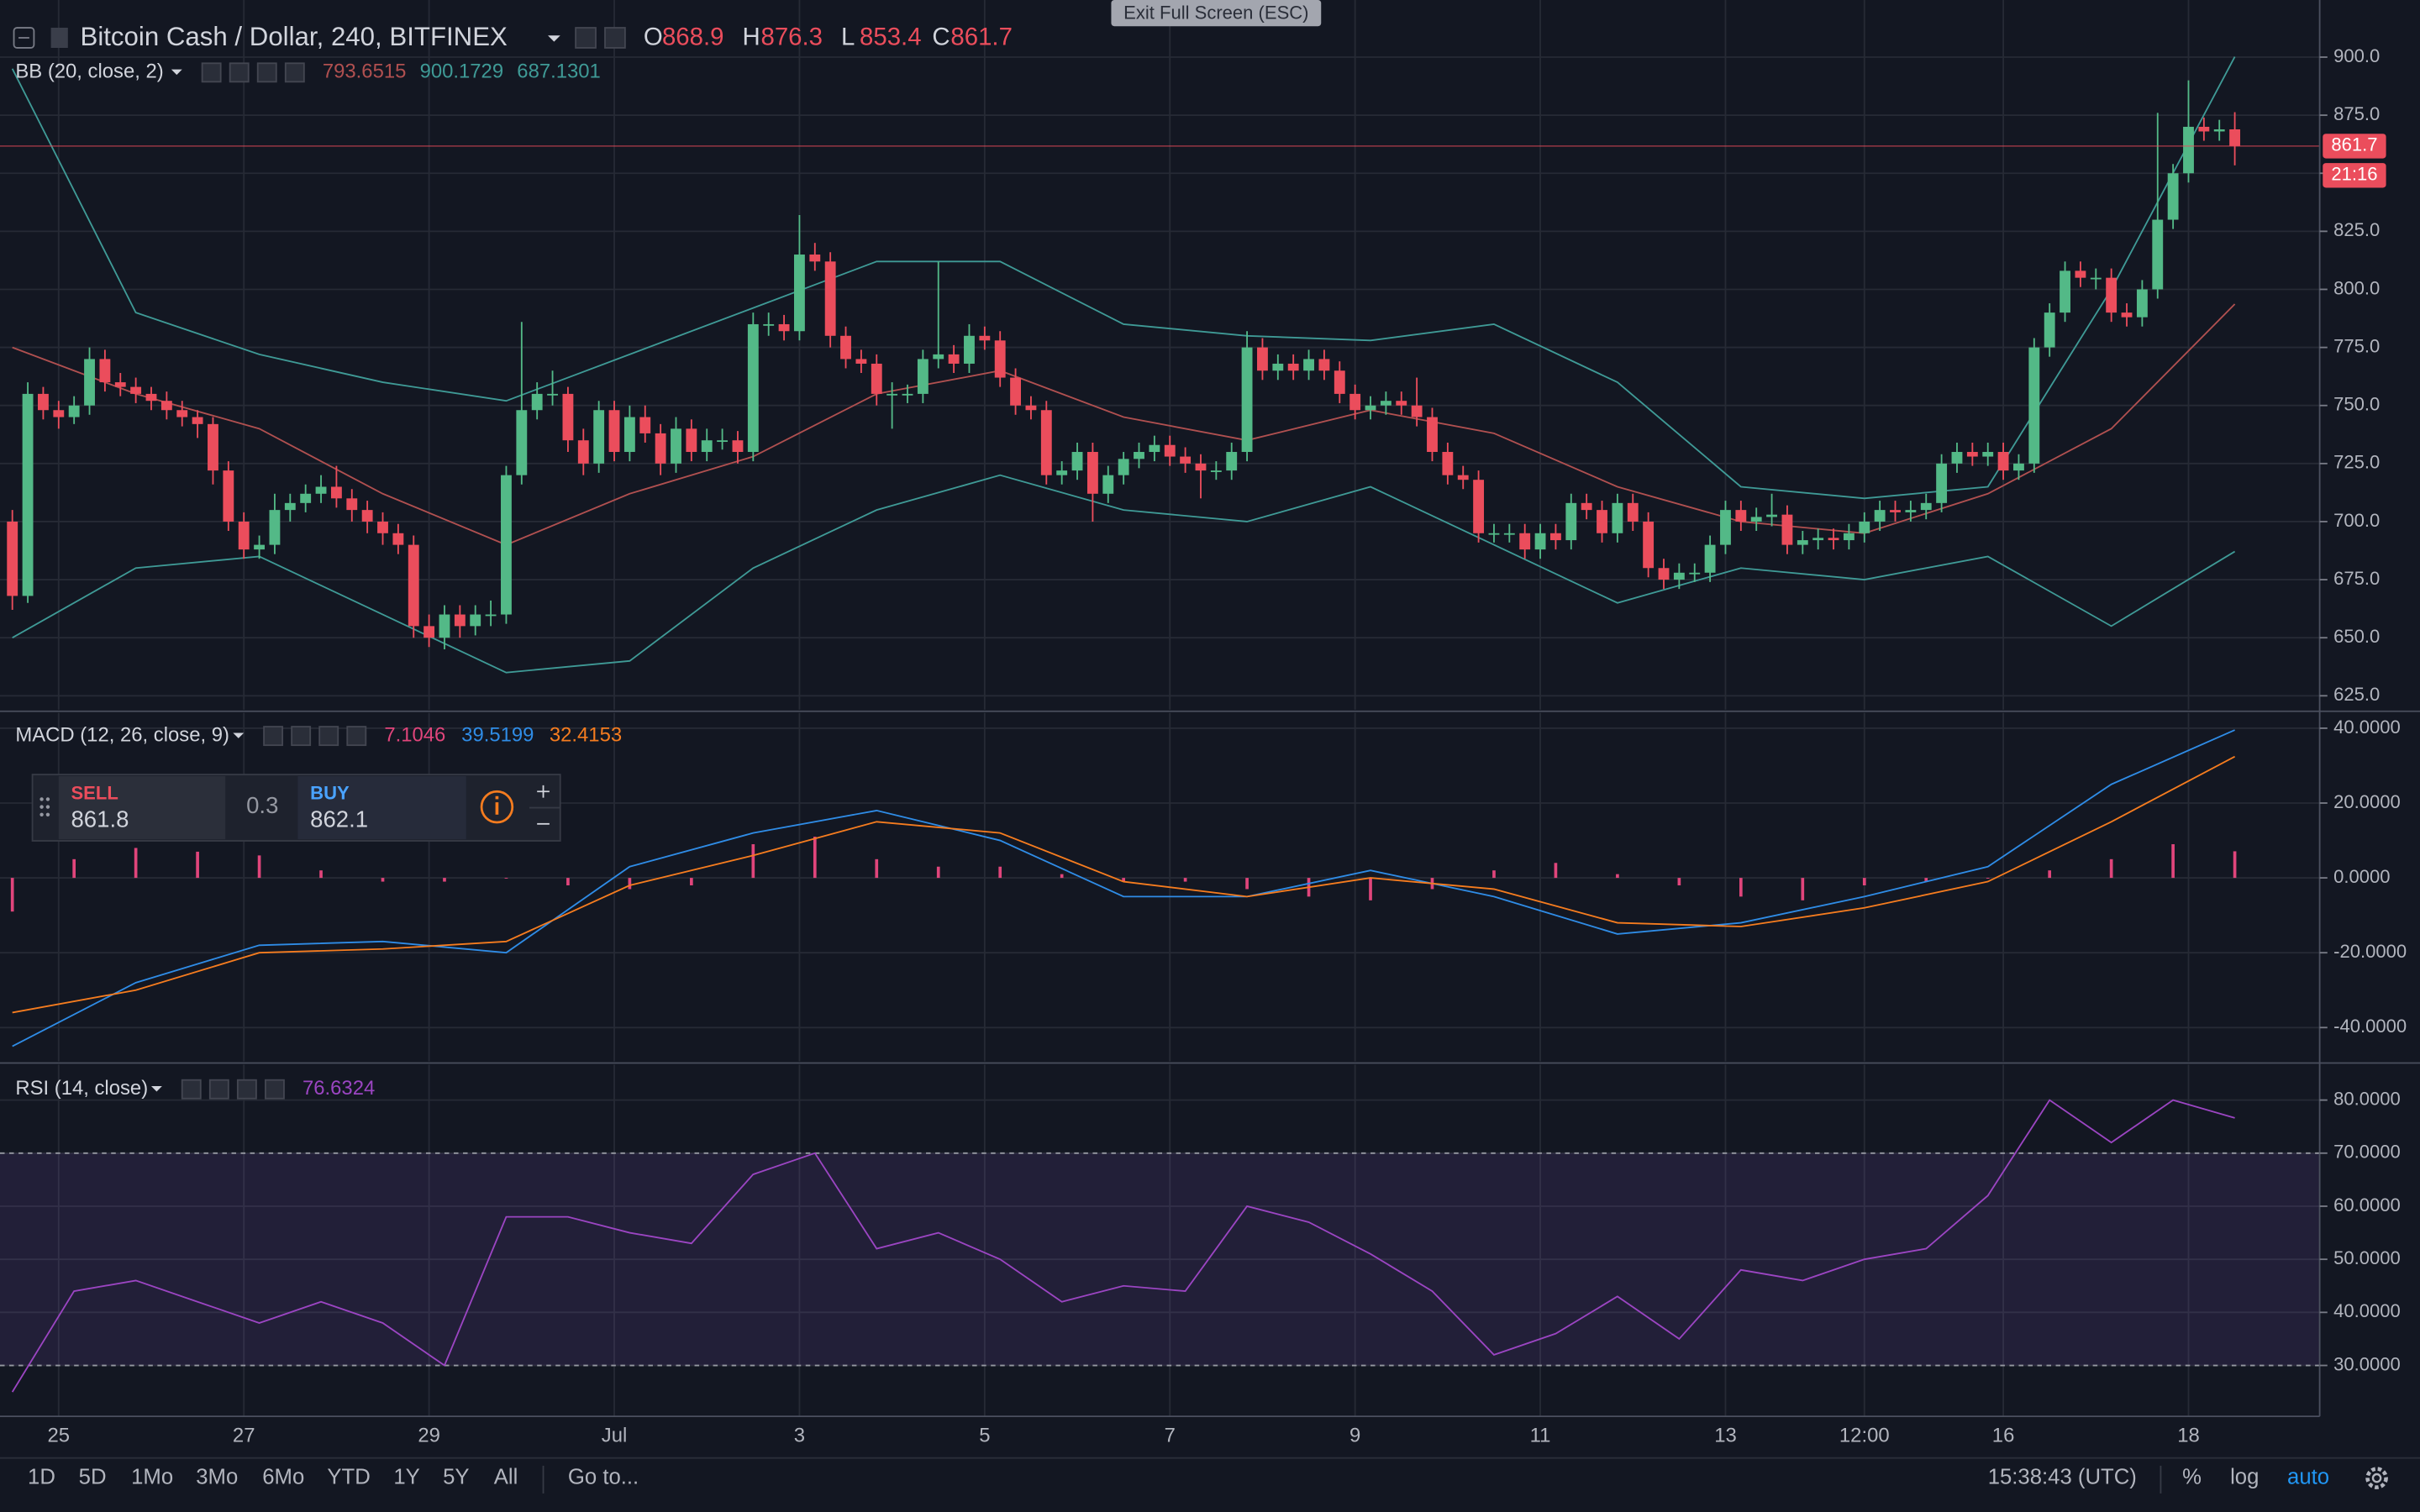  Describe the element at coordinates (44, 806) in the screenshot. I see `drag-handle` at that location.